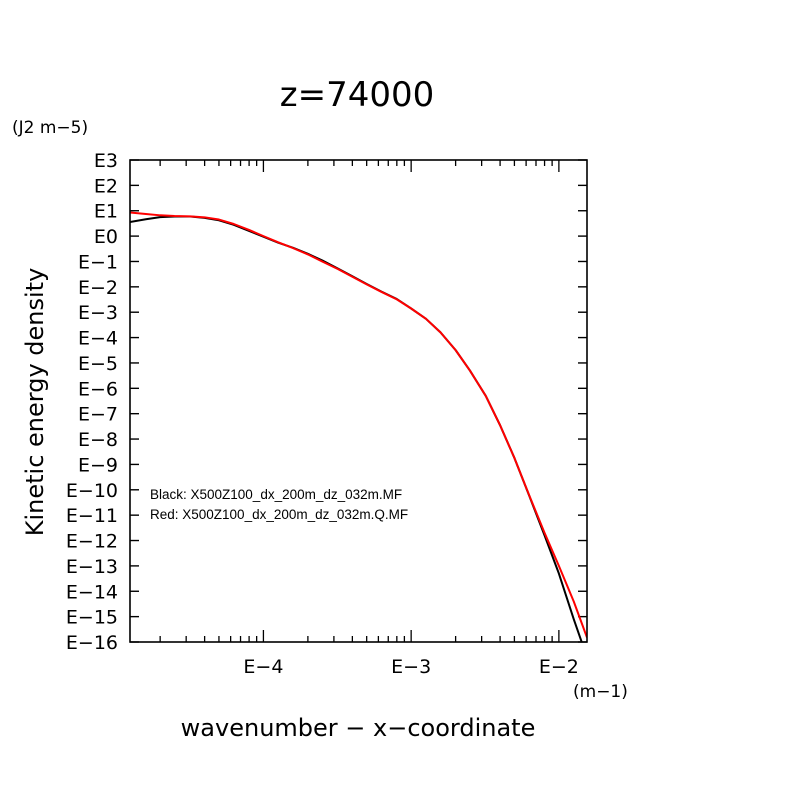 The width and height of the screenshot is (804, 804). I want to click on y-tick-label: E−1, so click(98, 262).